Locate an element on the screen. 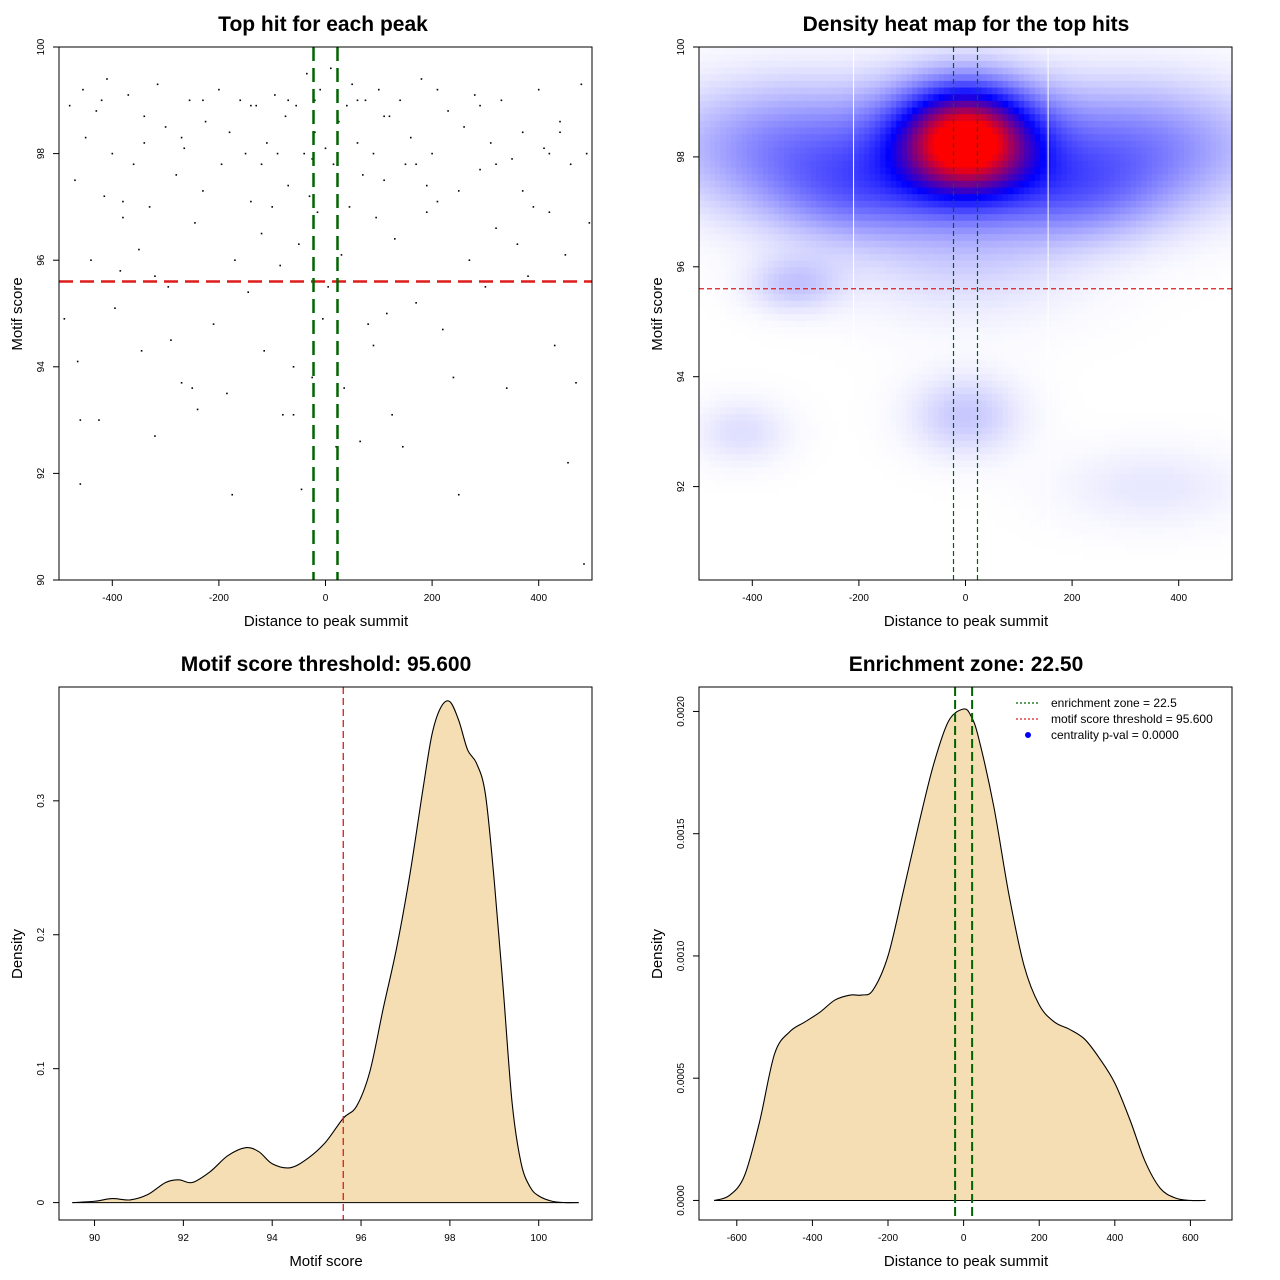 This screenshot has height=1280, width=1280. scatter-ytick-label: 90 is located at coordinates (41, 580).